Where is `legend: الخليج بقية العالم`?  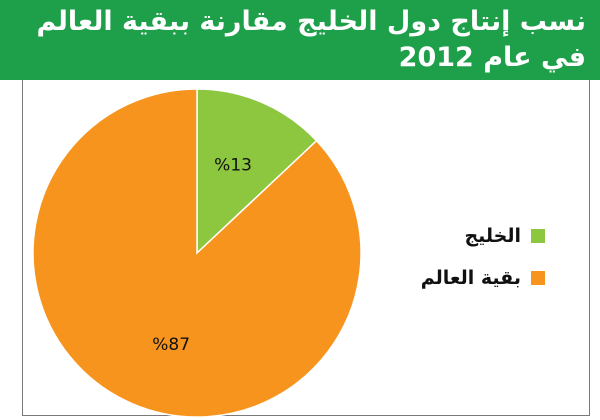 legend: الخليج بقية العالم is located at coordinates (470, 257).